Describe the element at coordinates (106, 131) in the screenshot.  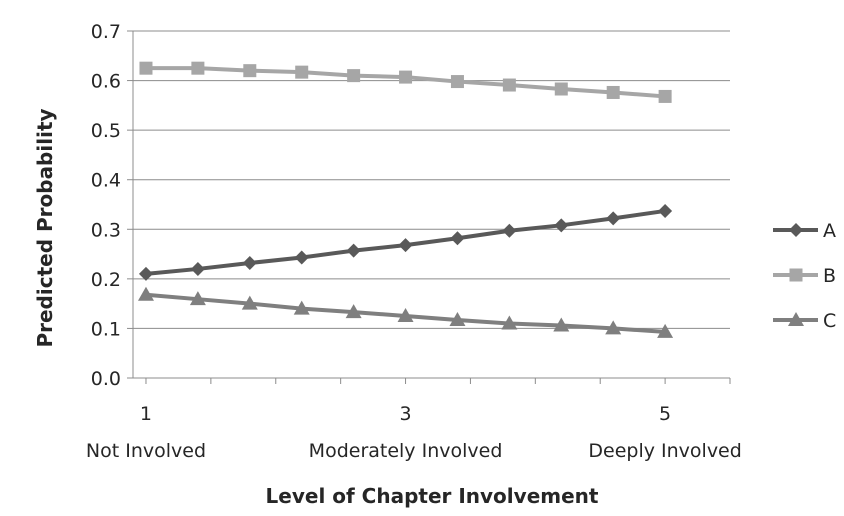
I see `y-tick-label: 0.5` at that location.